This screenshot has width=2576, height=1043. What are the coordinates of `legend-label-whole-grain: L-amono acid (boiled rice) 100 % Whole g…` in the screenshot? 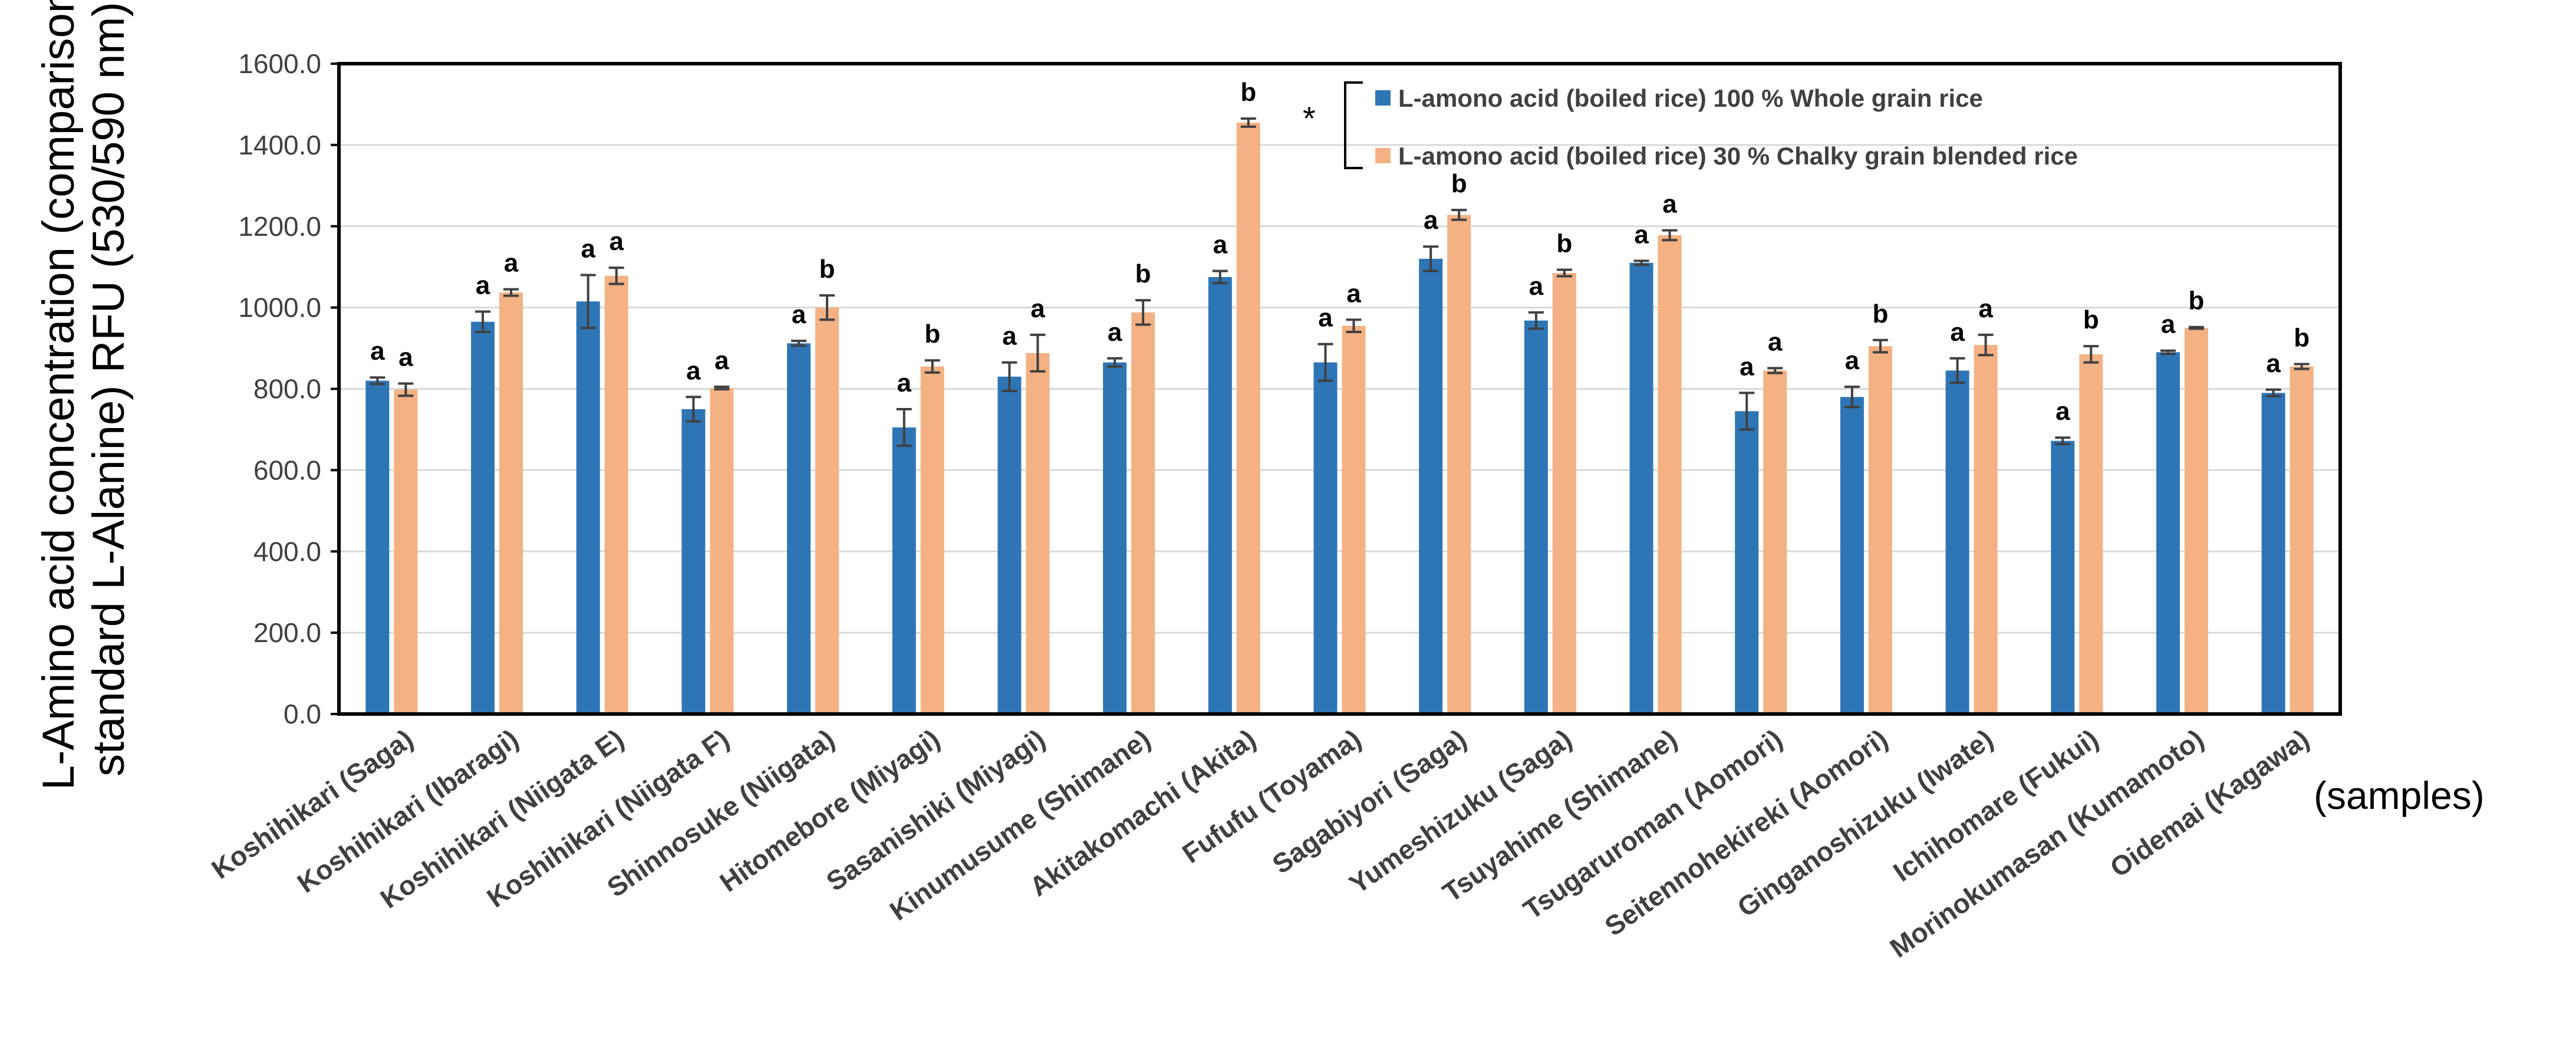 It's located at (1690, 98).